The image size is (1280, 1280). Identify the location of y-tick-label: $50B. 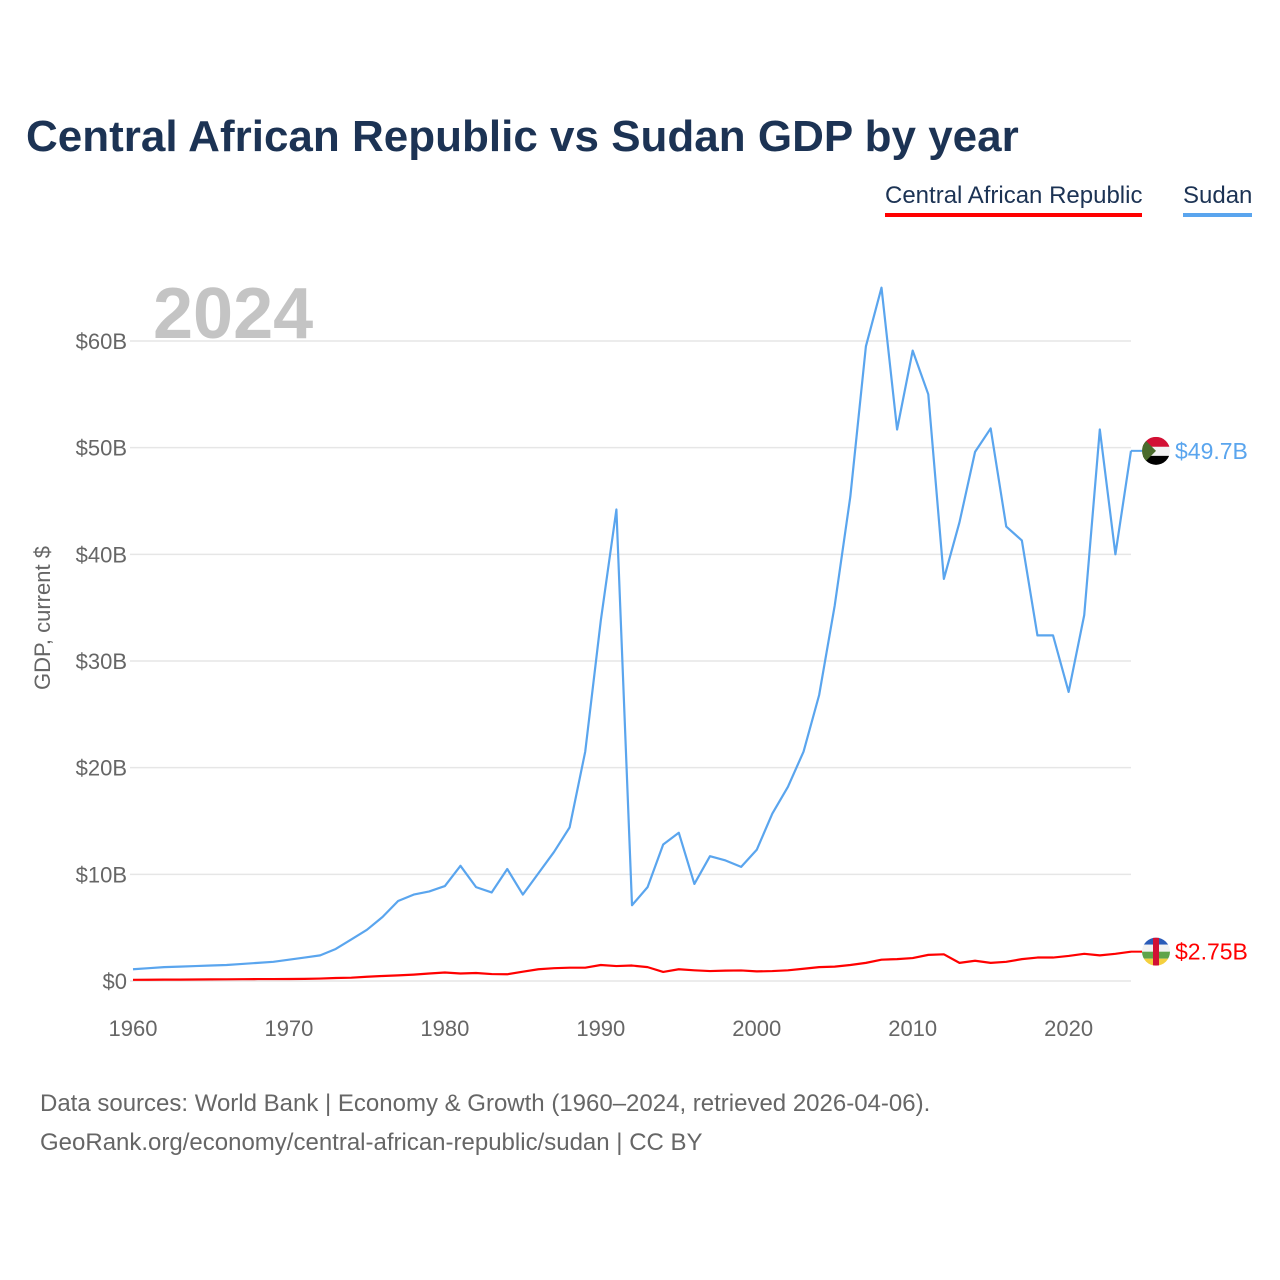
(101, 448).